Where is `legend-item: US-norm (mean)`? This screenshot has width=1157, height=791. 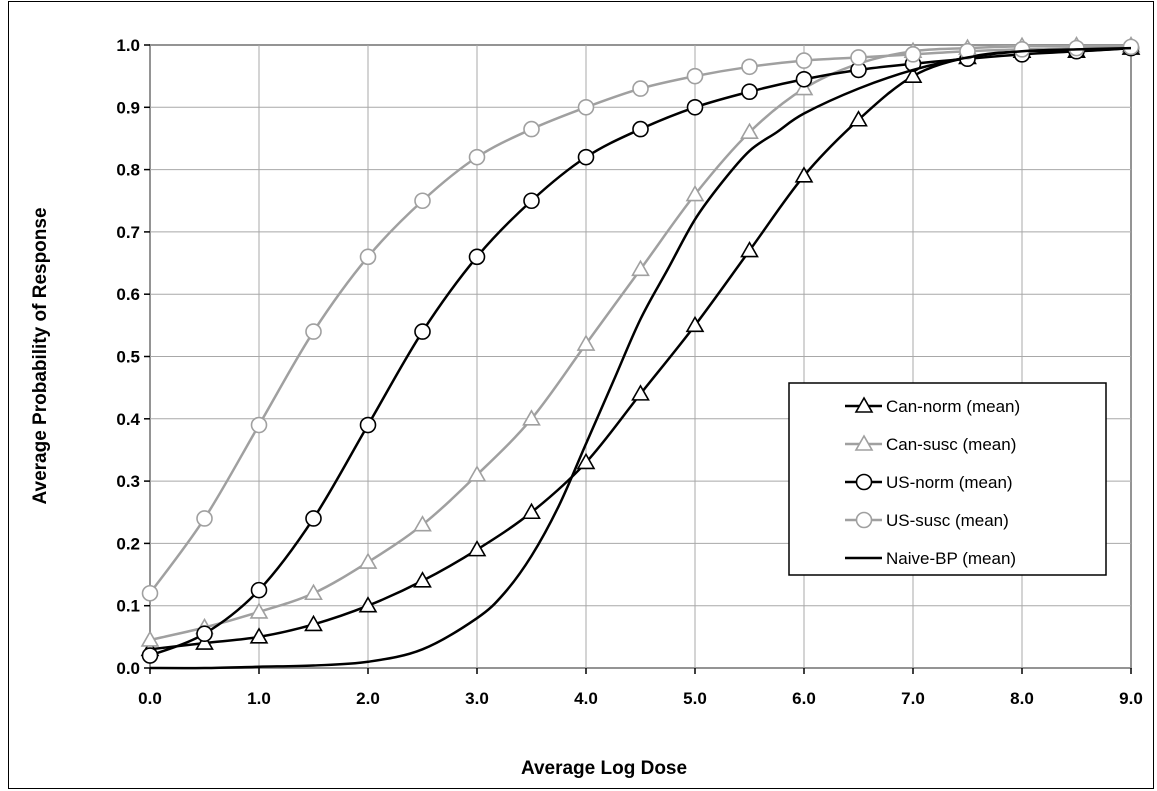 legend-item: US-norm (mean) is located at coordinates (929, 482).